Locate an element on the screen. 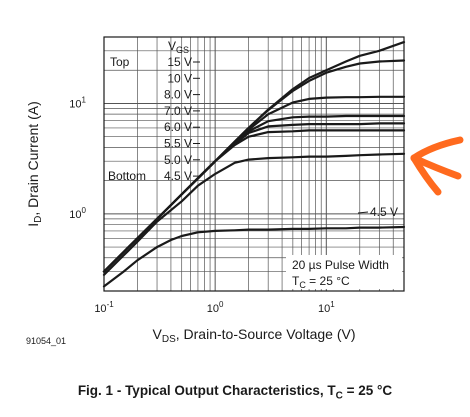 The image size is (470, 417). legend-entry: 10 V is located at coordinates (179, 78).